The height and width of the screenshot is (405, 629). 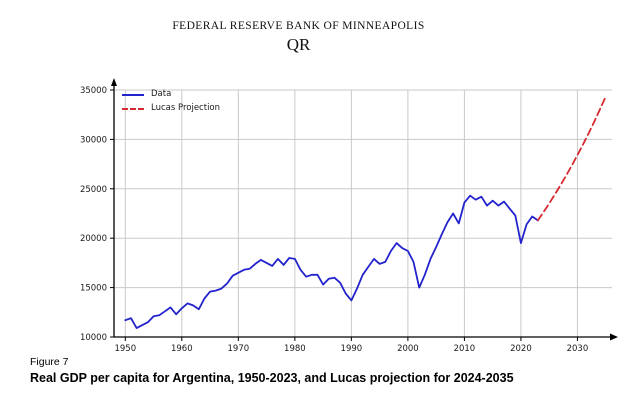 I want to click on x-tick-label: 2030, so click(x=578, y=349).